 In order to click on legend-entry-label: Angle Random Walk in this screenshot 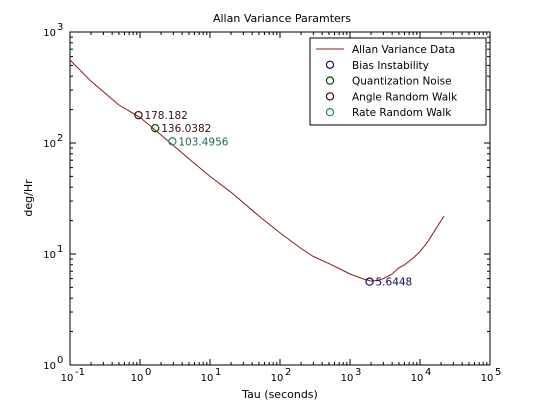, I will do `click(405, 97)`.